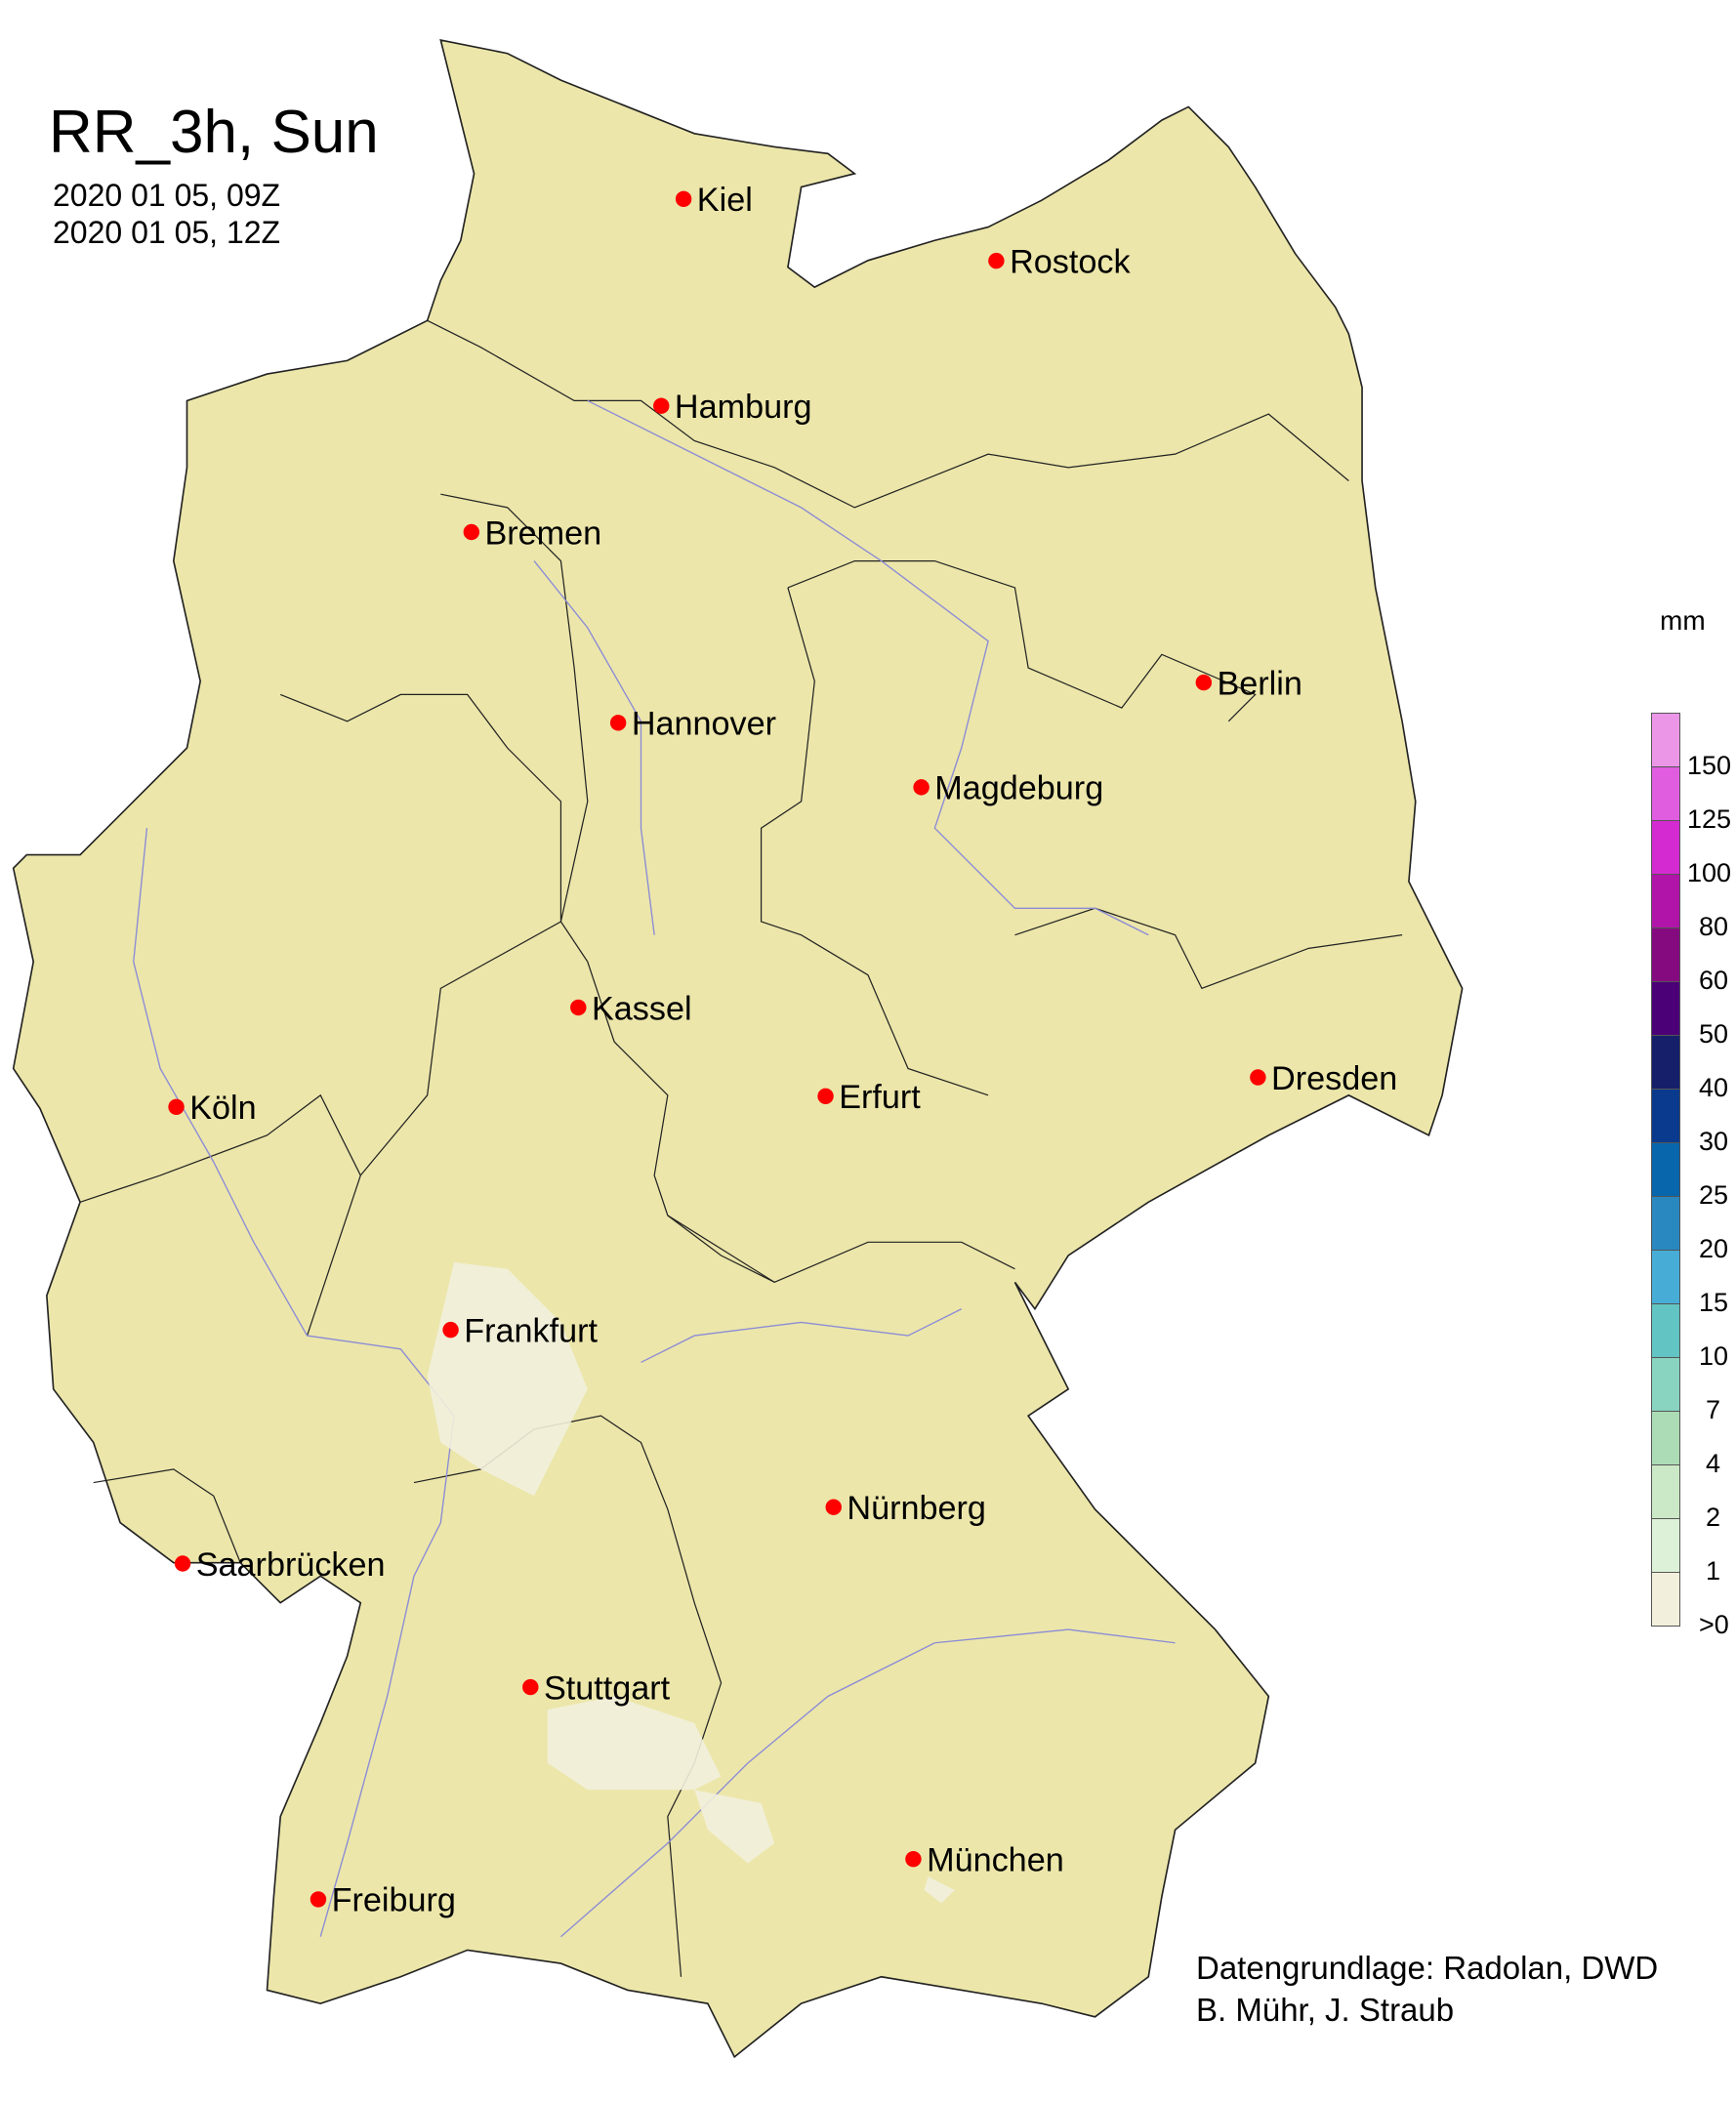 The width and height of the screenshot is (1736, 2101). Describe the element at coordinates (916, 1508) in the screenshot. I see `city-label: Nürnberg` at that location.